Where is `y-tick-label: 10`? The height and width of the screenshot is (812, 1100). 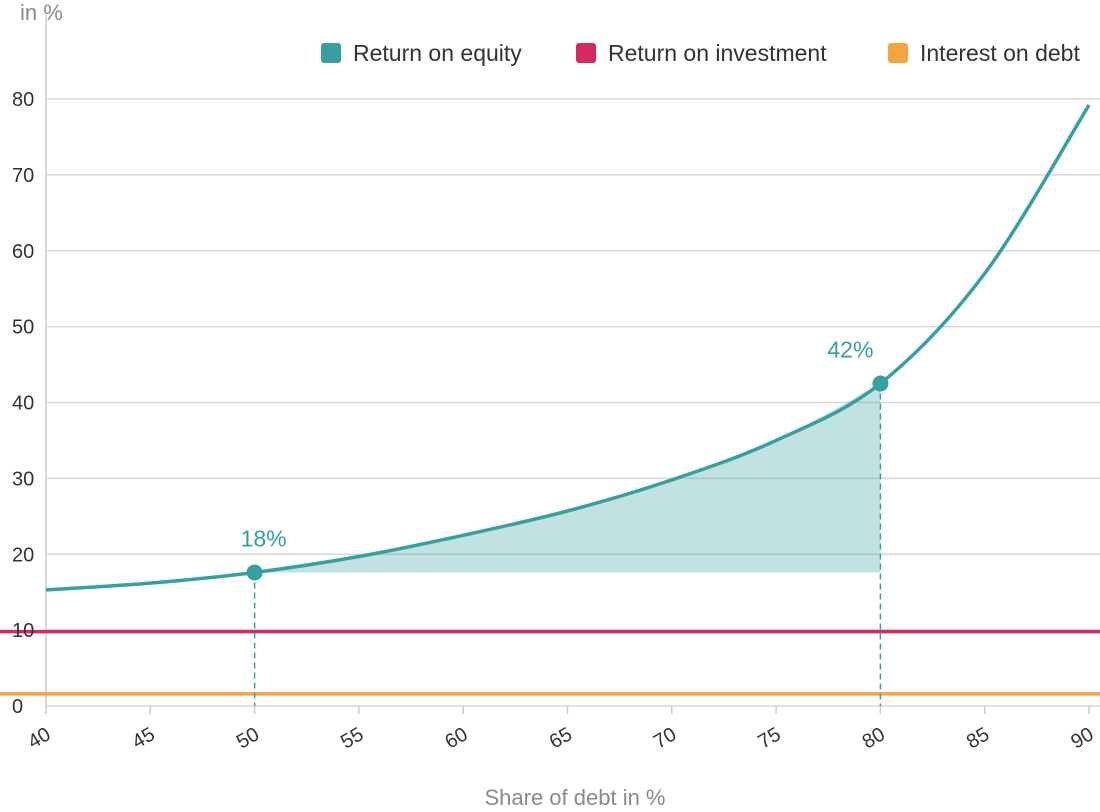 y-tick-label: 10 is located at coordinates (23, 631).